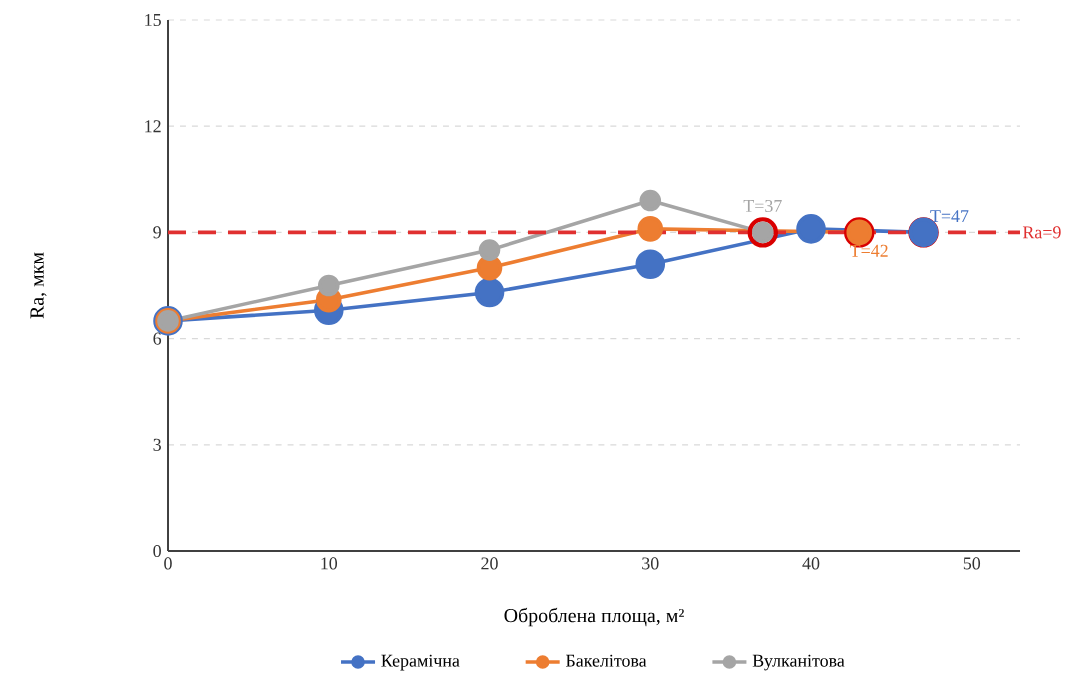  Describe the element at coordinates (650, 563) in the screenshot. I see `x-tick-label: 30` at that location.